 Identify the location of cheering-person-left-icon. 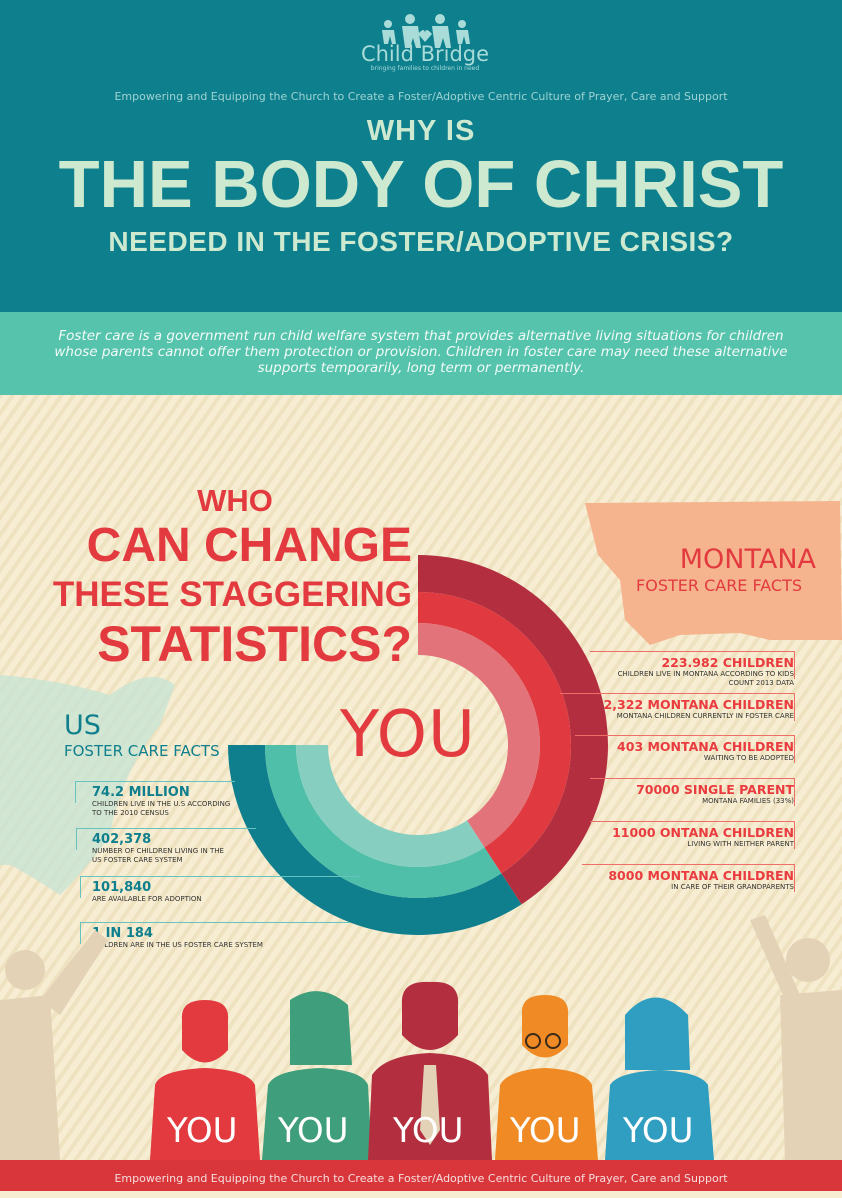
(54, 1045).